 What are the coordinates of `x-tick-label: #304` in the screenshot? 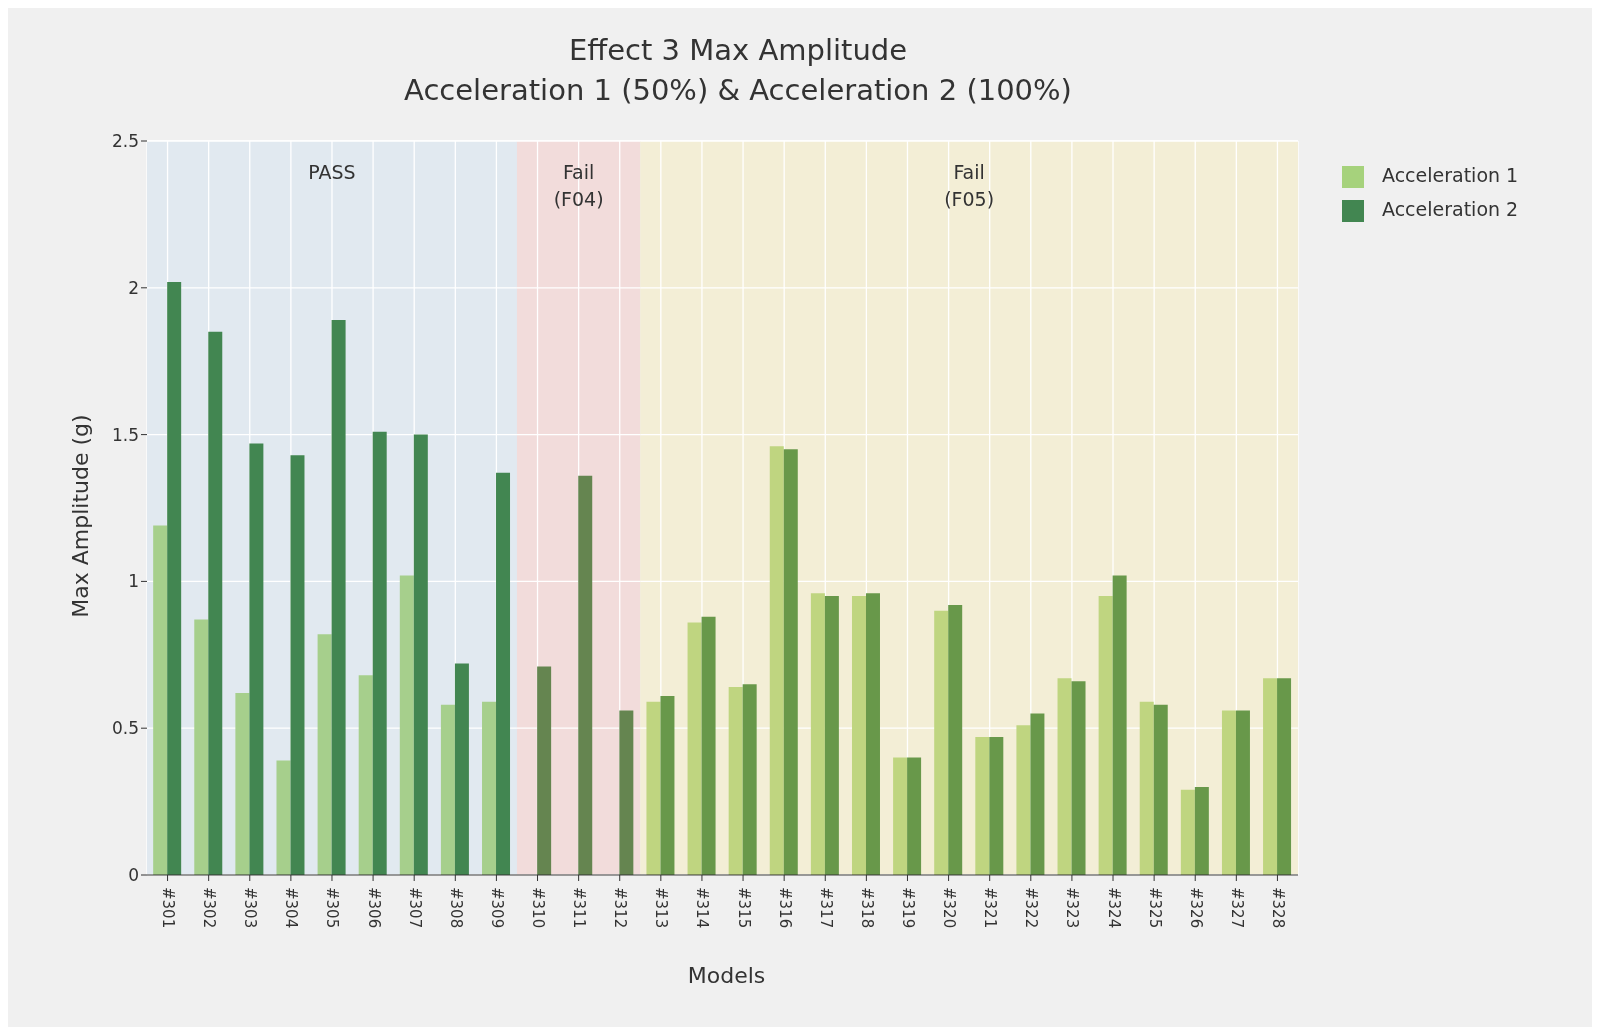 It's located at (291, 908).